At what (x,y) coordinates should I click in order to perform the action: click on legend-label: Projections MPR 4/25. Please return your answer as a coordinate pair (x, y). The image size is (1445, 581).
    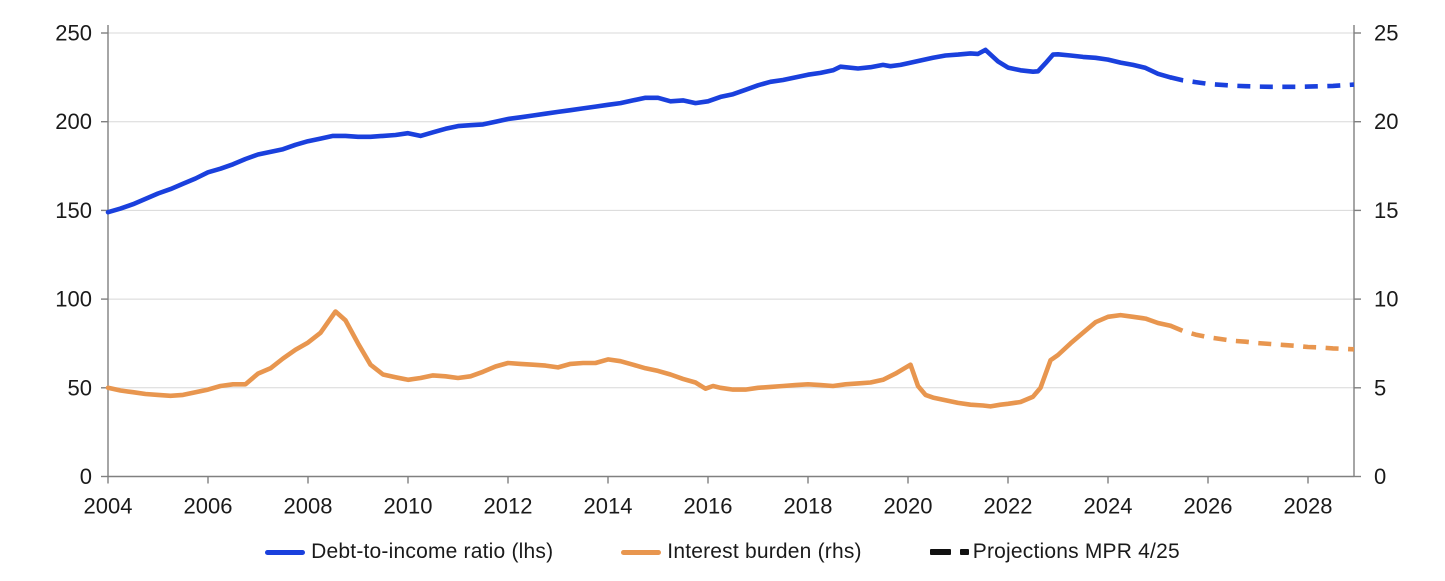
    Looking at the image, I should click on (1076, 551).